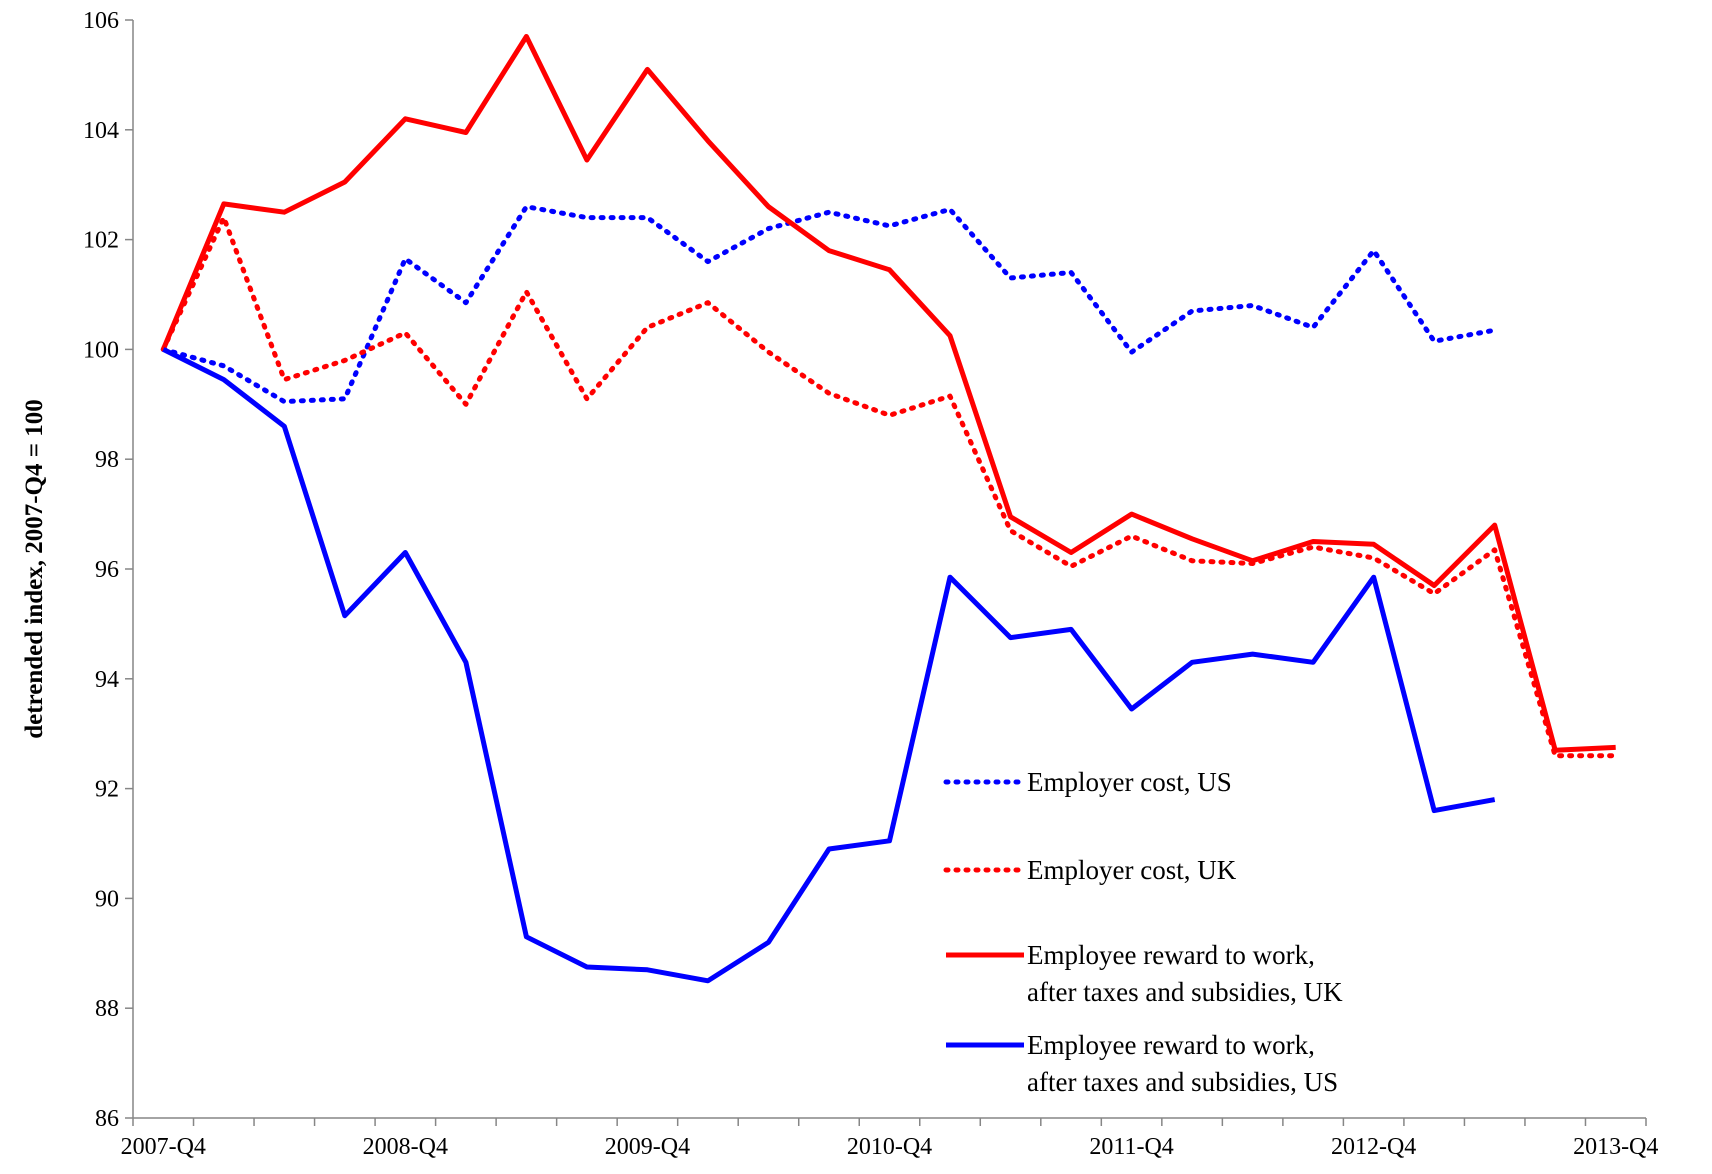  What do you see at coordinates (1615, 1147) in the screenshot?
I see `x-tick-label: 2013-Q4` at bounding box center [1615, 1147].